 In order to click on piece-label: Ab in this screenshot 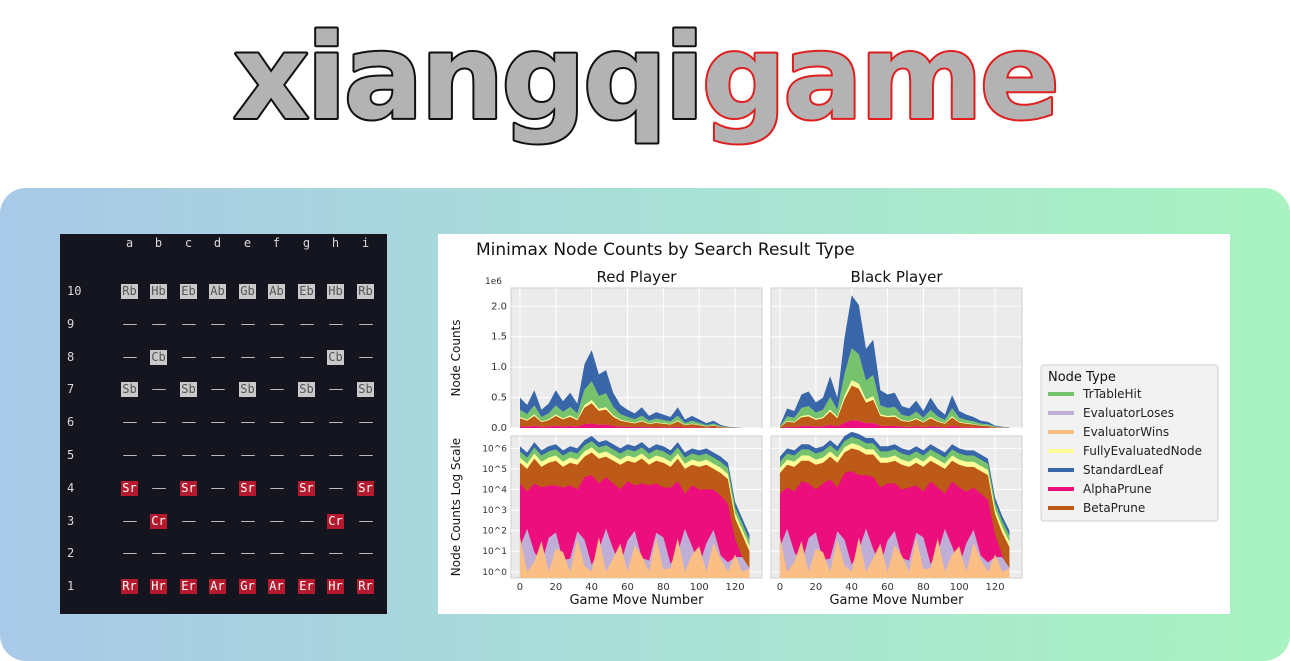, I will do `click(276, 291)`.